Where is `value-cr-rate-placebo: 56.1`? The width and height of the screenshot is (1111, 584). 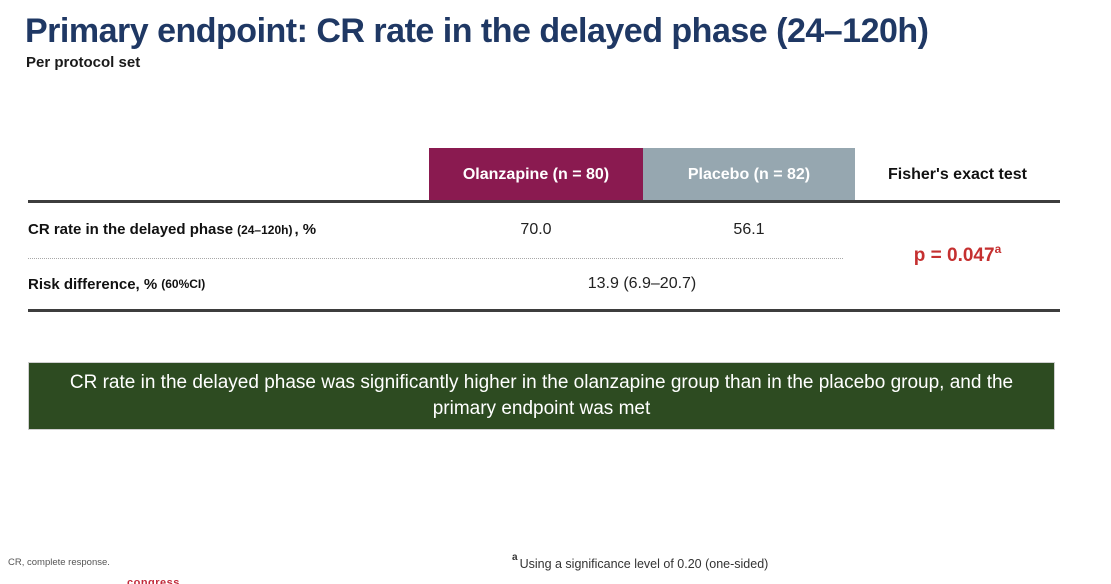
value-cr-rate-placebo: 56.1 is located at coordinates (749, 229).